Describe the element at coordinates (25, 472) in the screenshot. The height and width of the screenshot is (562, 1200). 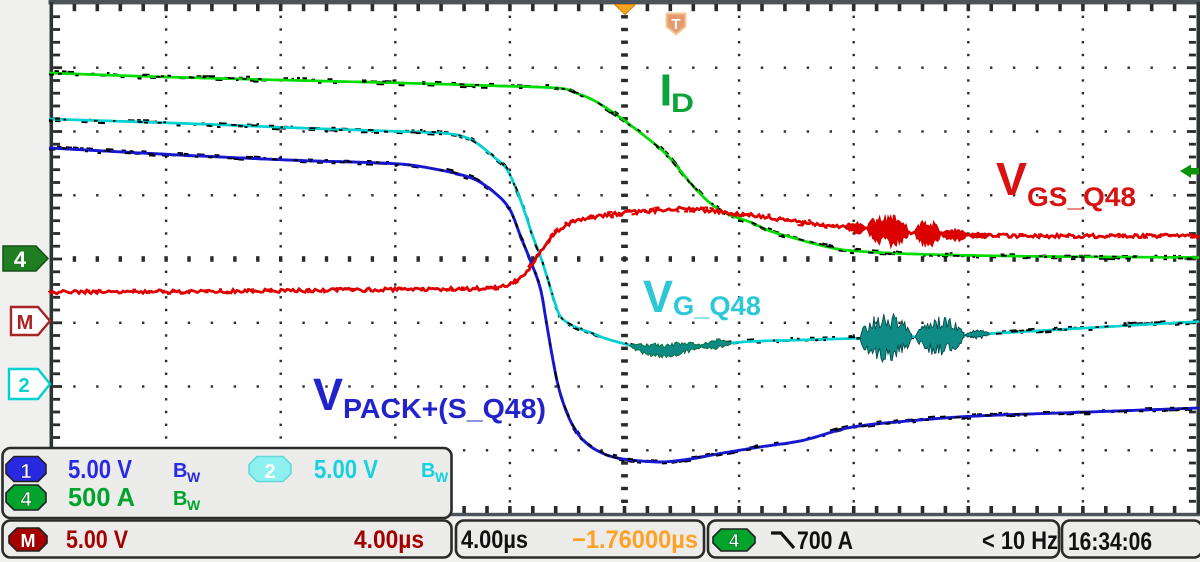
I see `svg-text: 1` at that location.